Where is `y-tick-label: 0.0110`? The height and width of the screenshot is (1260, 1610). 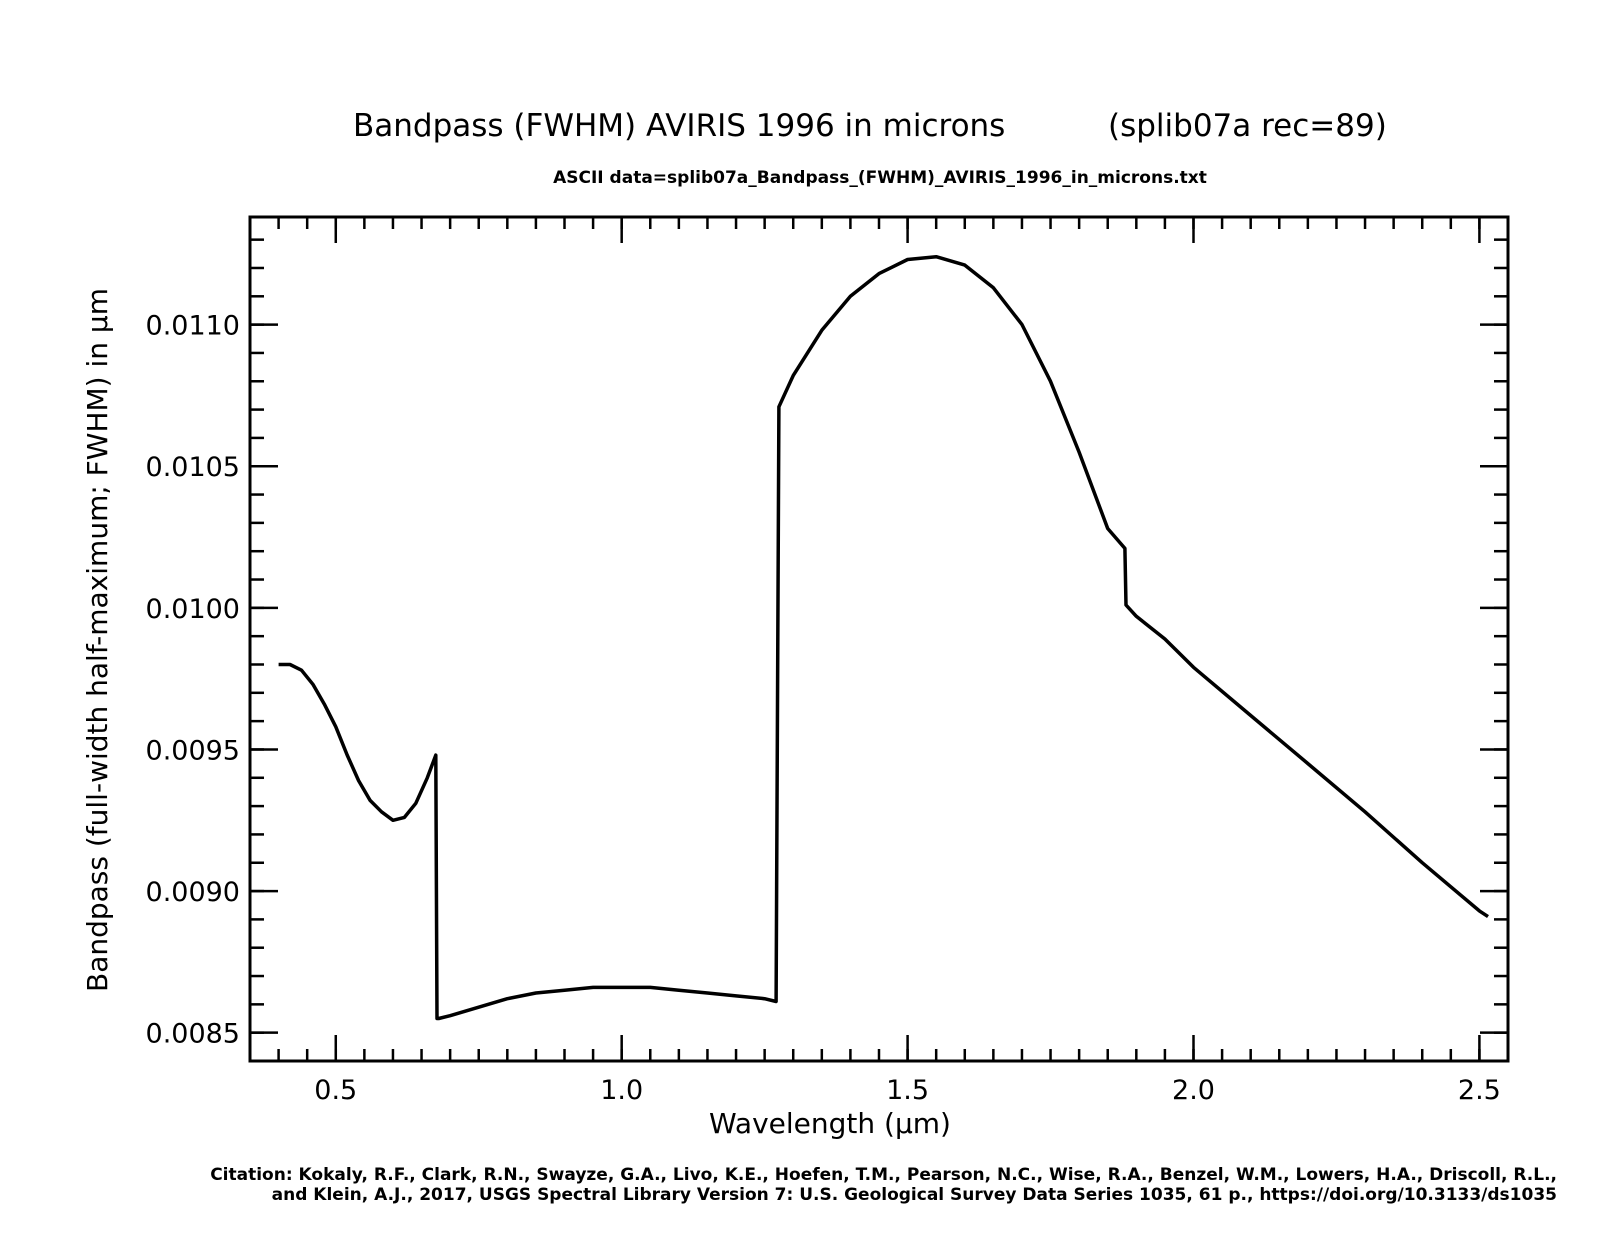
y-tick-label: 0.0110 is located at coordinates (193, 326).